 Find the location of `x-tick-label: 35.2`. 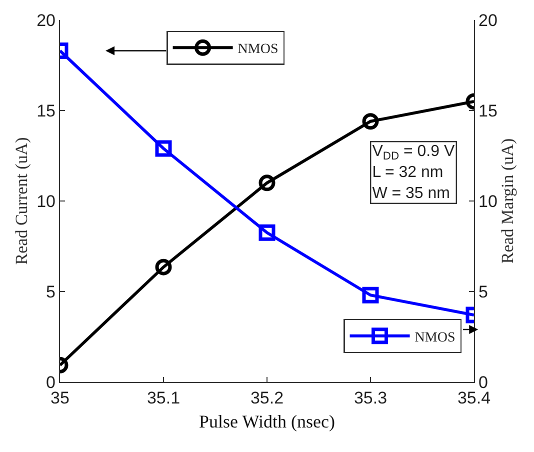

x-tick-label: 35.2 is located at coordinates (267, 398).